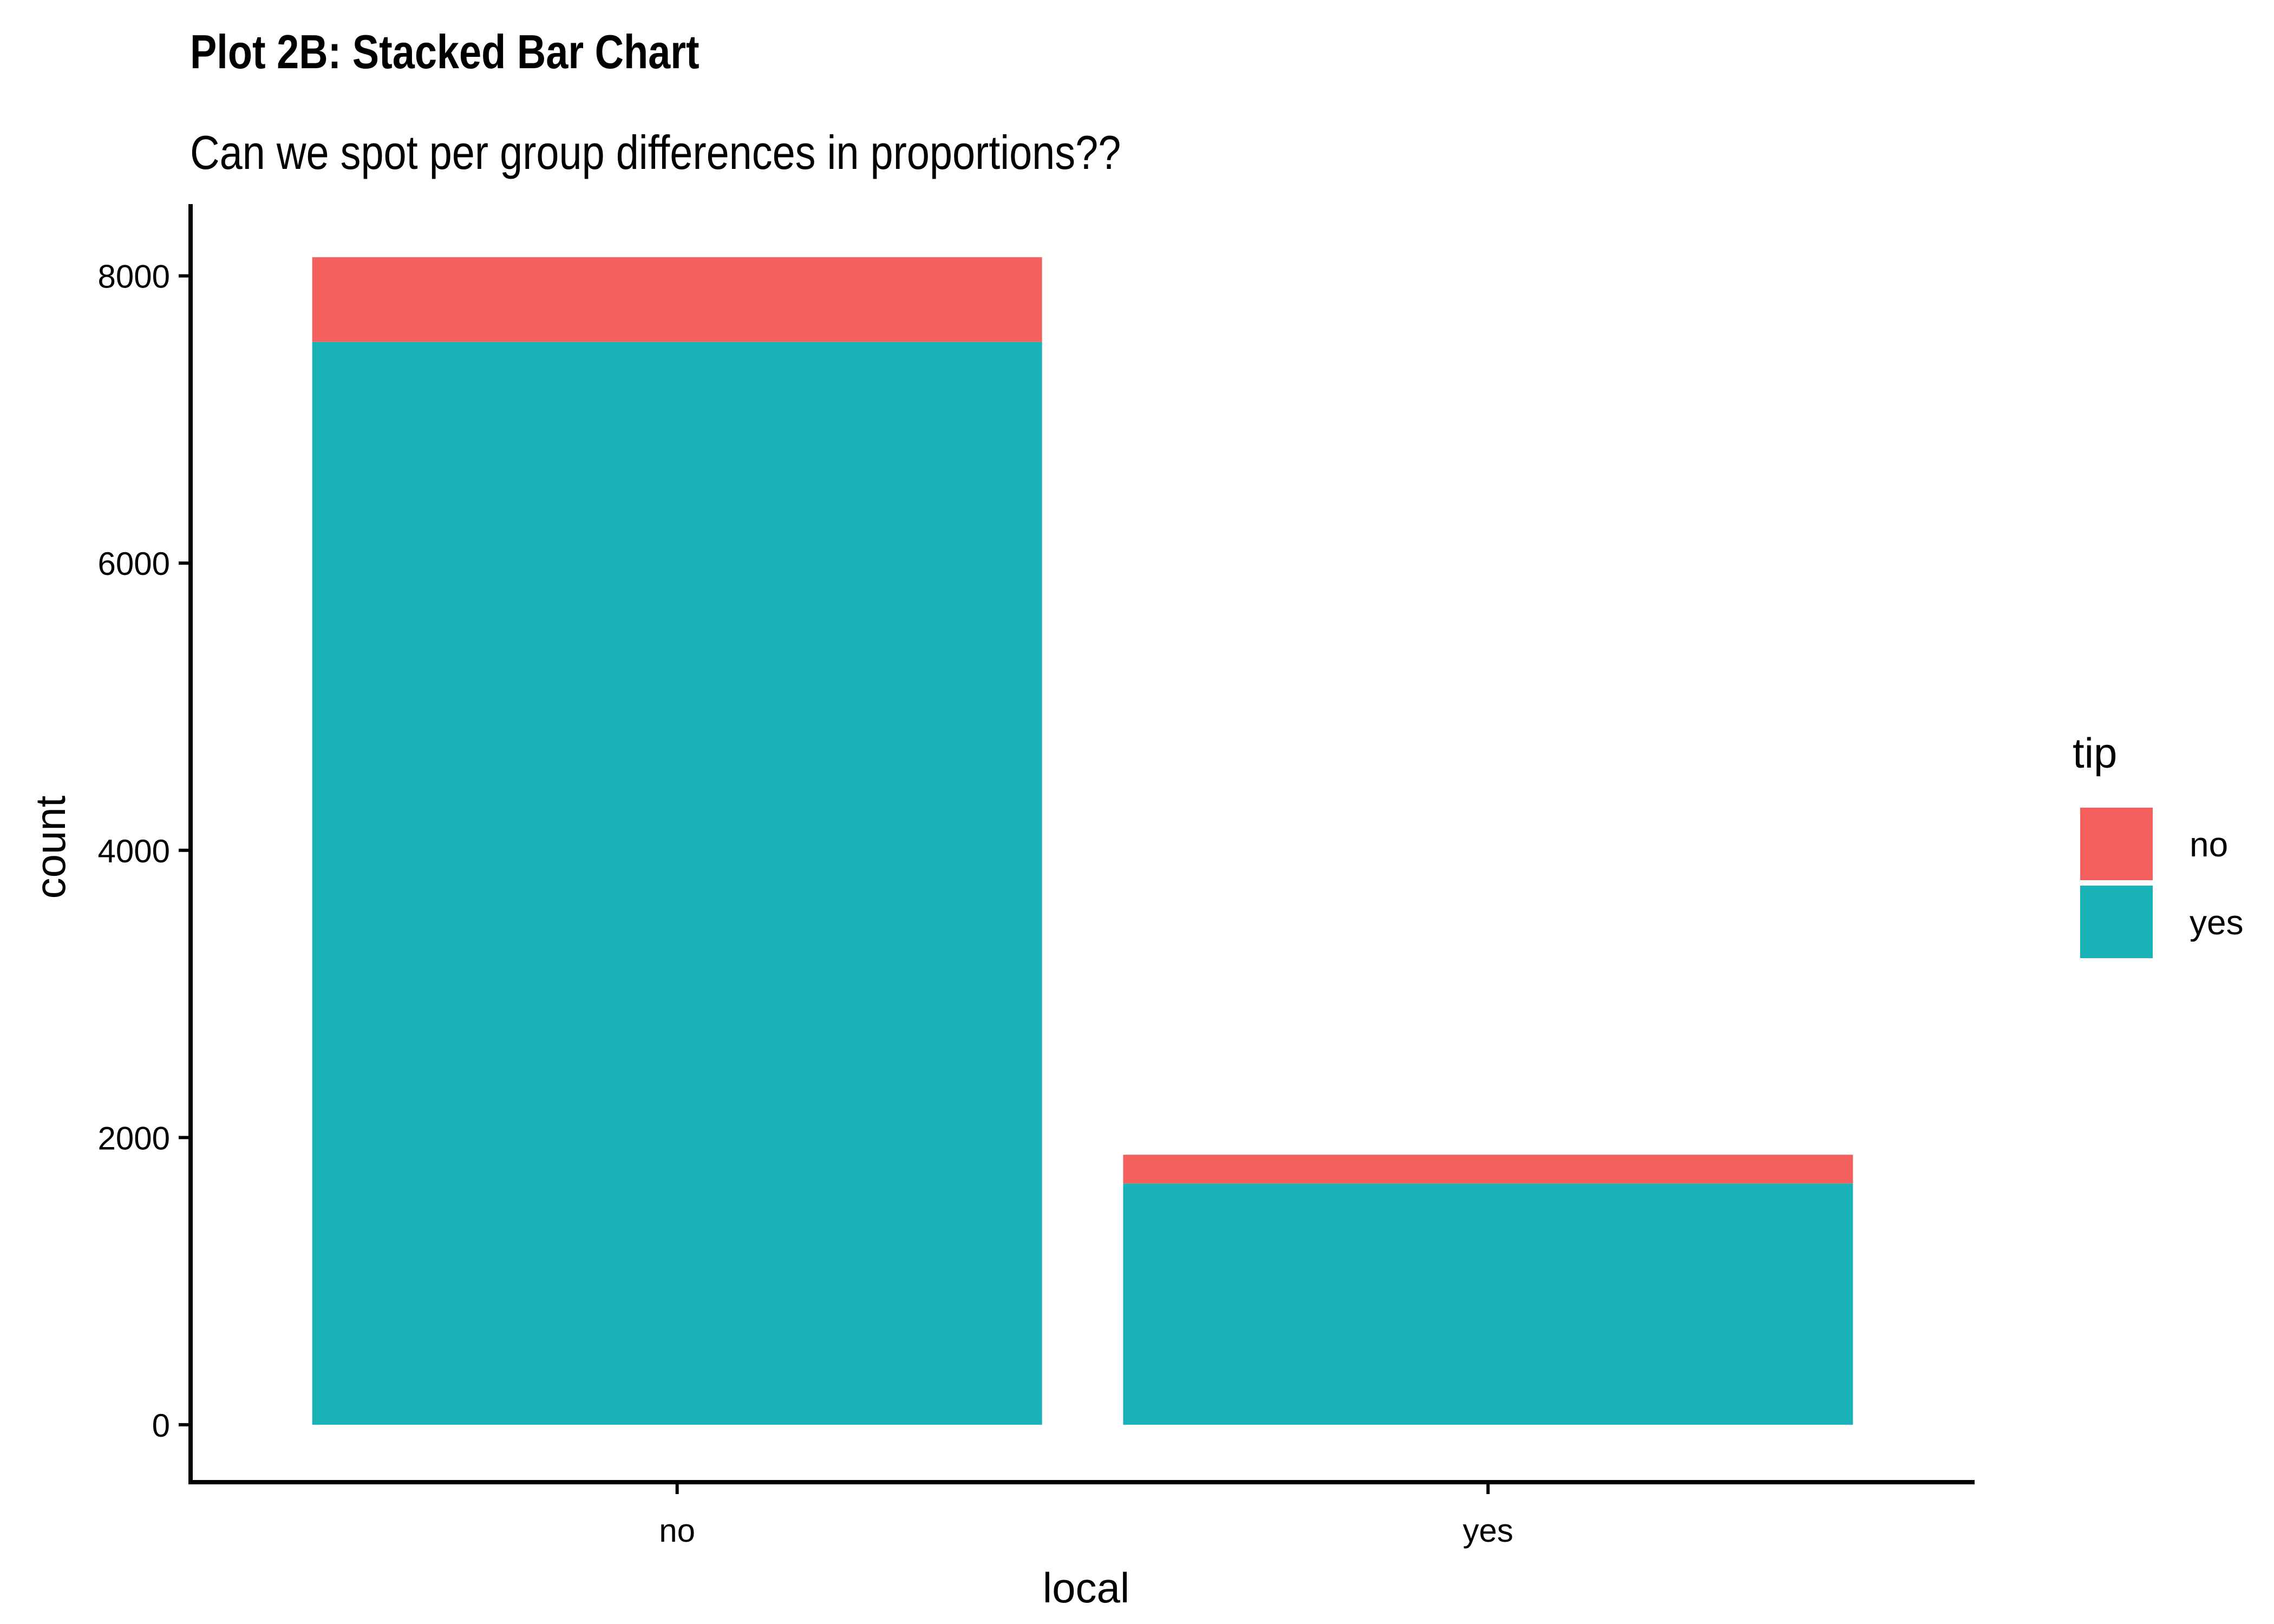 The image size is (2274, 1624). I want to click on y-axis-title: count, so click(51, 847).